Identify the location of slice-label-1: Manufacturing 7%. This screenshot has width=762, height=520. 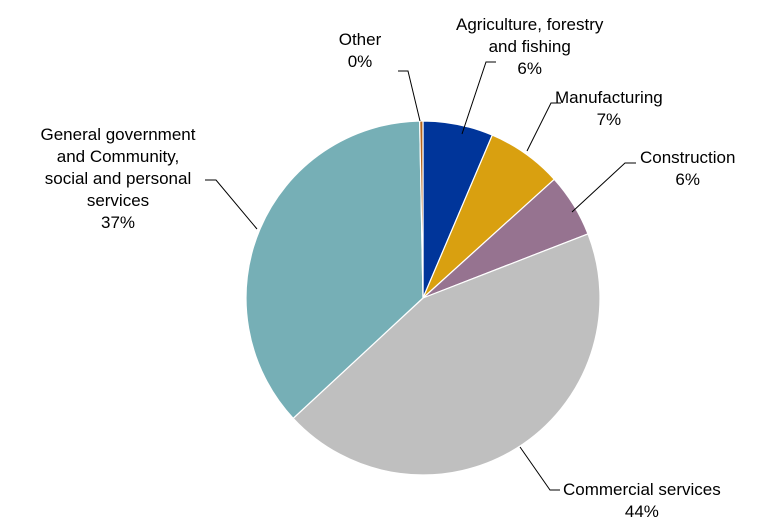
(609, 108).